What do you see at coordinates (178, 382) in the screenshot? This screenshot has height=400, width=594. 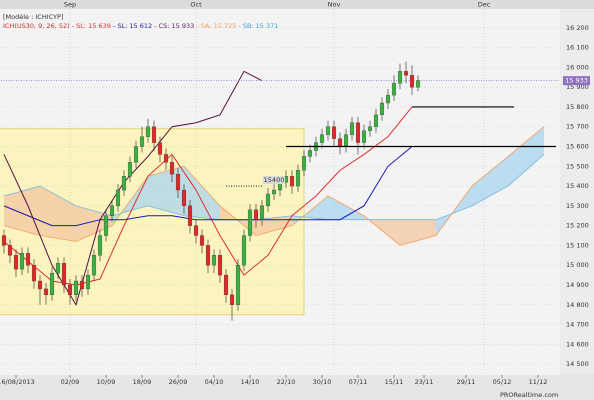 I see `x-tick-label: 26/09` at bounding box center [178, 382].